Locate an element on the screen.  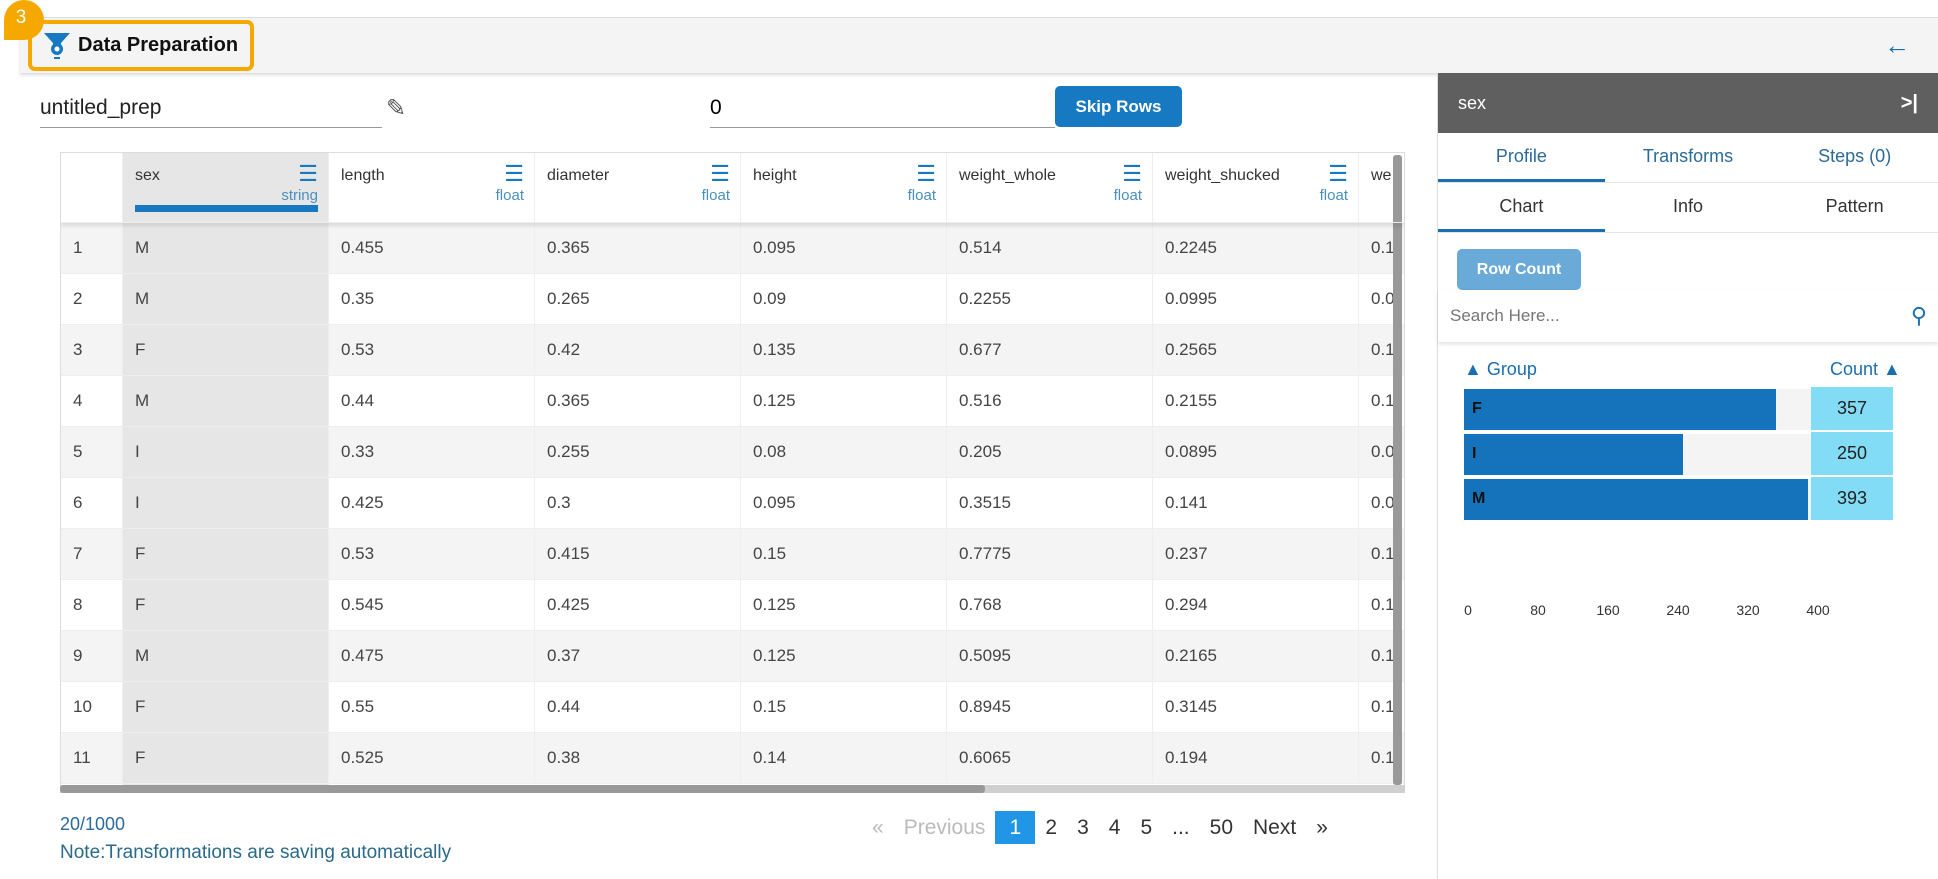
tab-profile: Profile is located at coordinates (1521, 157).